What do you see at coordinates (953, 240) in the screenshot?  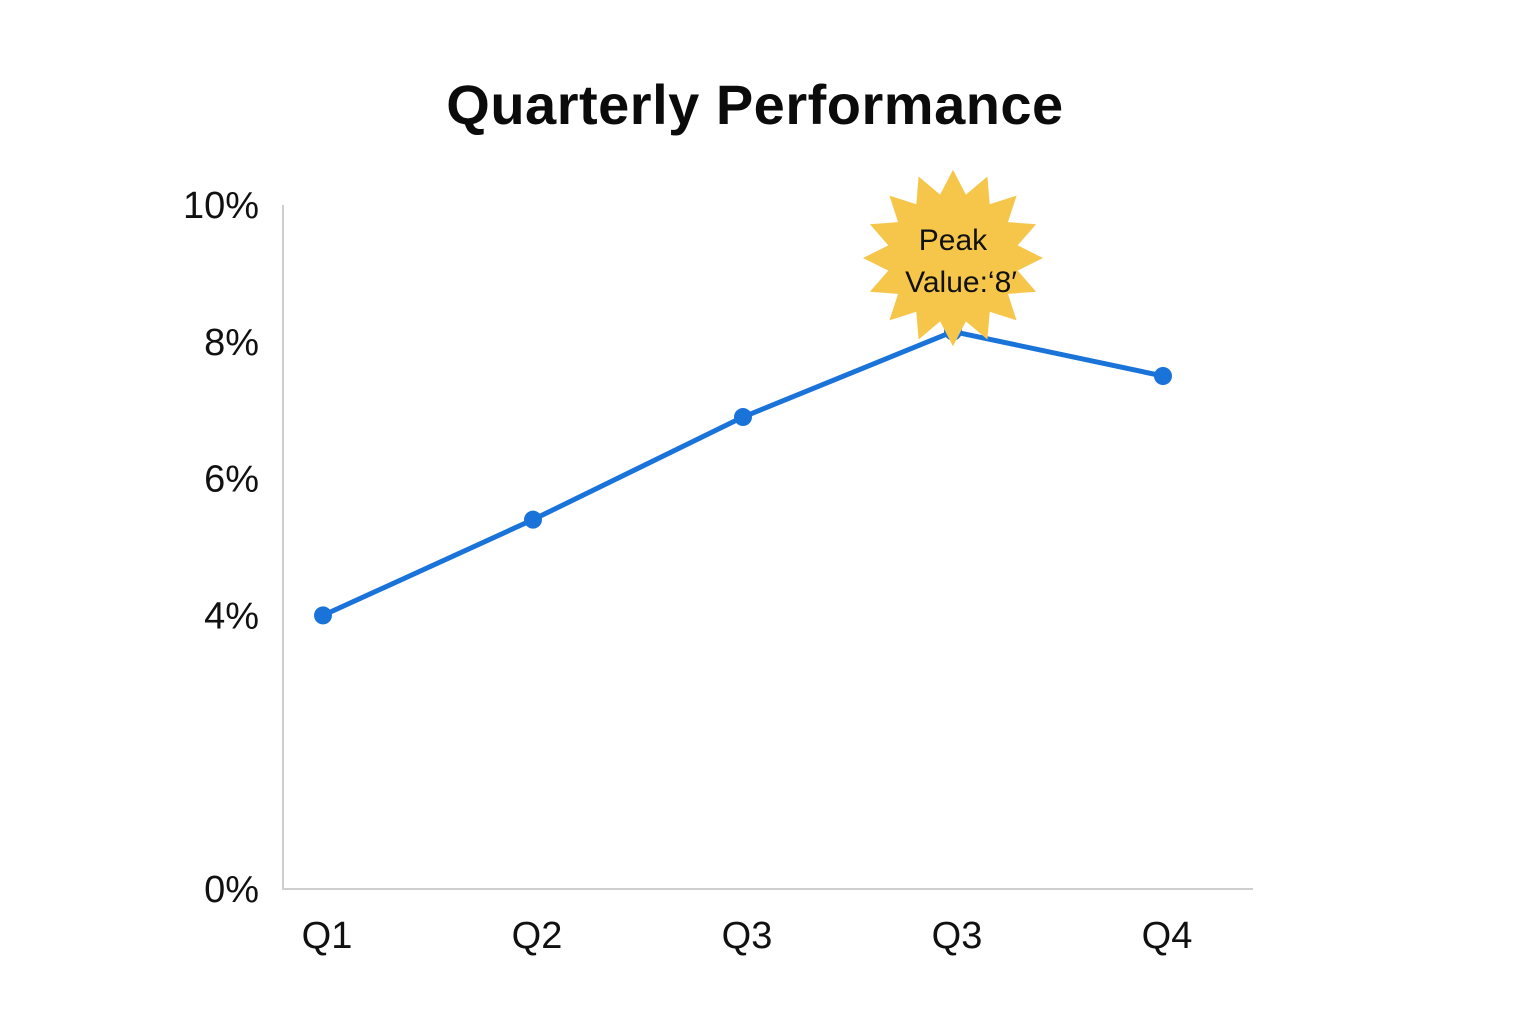 I see `peak-annotation-label-line1: Peak` at bounding box center [953, 240].